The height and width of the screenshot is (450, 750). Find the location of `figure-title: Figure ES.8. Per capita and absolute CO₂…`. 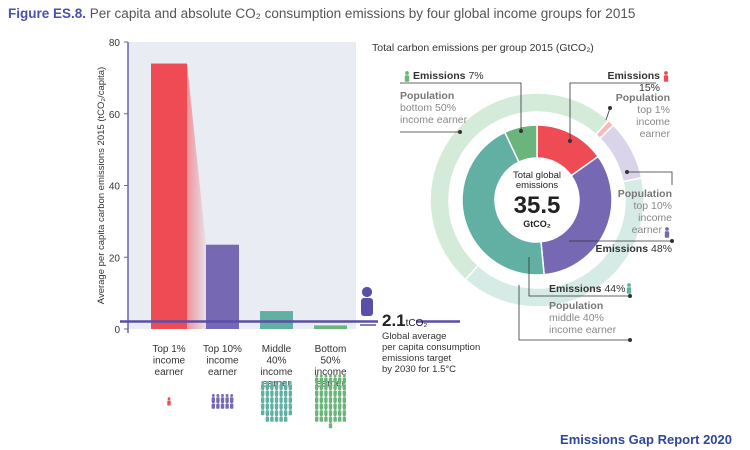

figure-title: Figure ES.8. Per capita and absolute CO₂… is located at coordinates (321, 13).